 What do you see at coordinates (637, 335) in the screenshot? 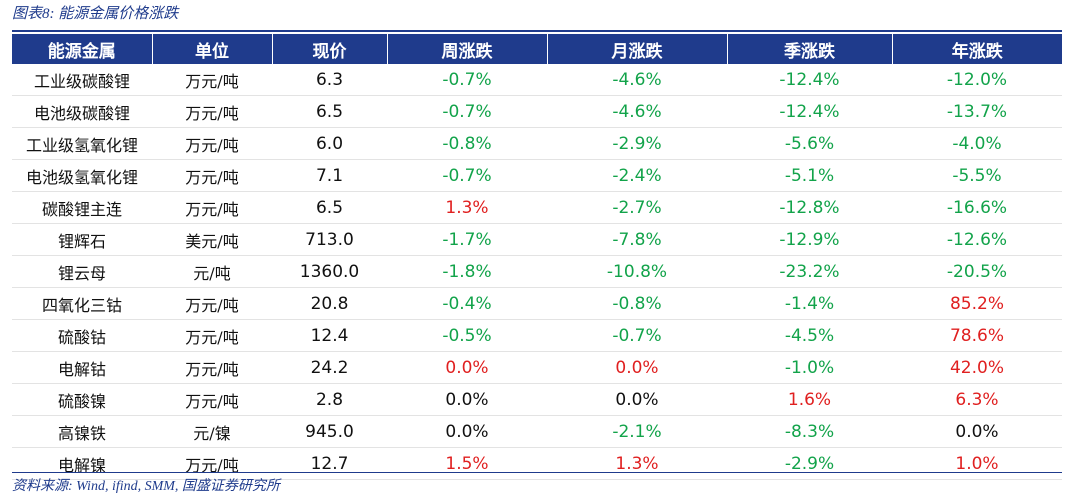
I see `monthly-change-cell: -0.7%` at bounding box center [637, 335].